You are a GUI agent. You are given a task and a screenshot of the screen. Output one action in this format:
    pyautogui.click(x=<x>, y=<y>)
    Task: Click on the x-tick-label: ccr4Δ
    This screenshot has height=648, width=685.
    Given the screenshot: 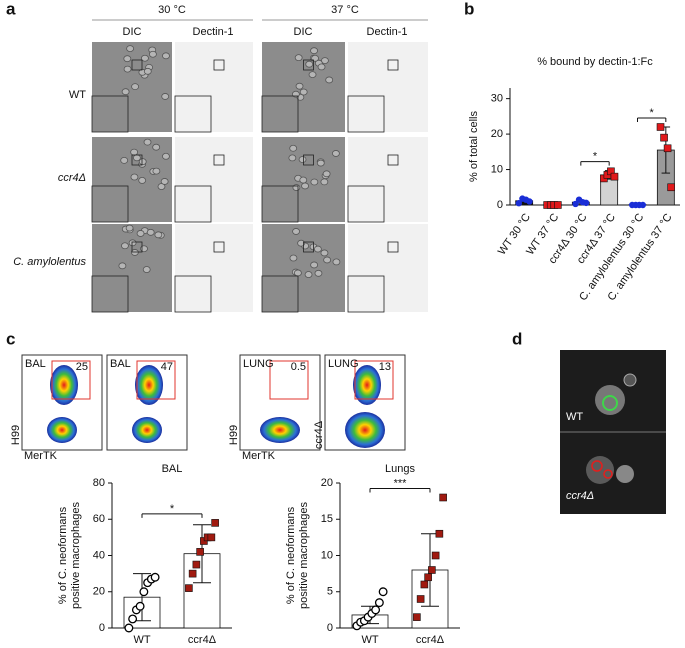 What is the action you would take?
    pyautogui.click(x=202, y=640)
    